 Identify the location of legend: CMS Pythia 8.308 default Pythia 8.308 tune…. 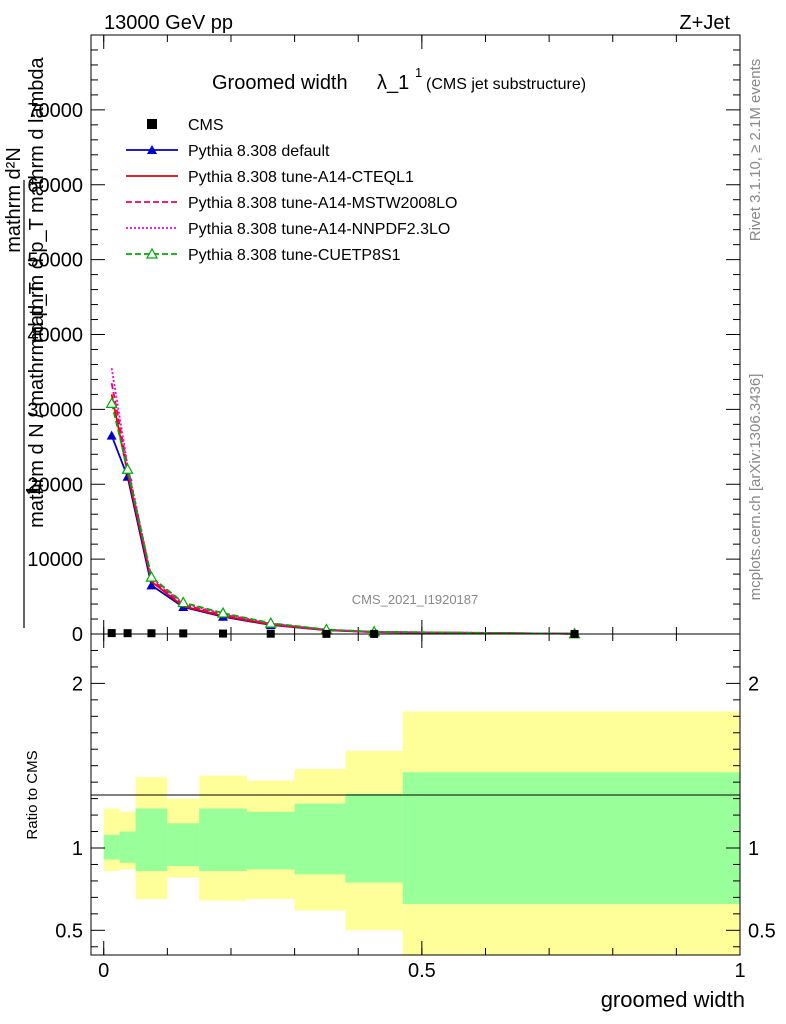
(291, 190).